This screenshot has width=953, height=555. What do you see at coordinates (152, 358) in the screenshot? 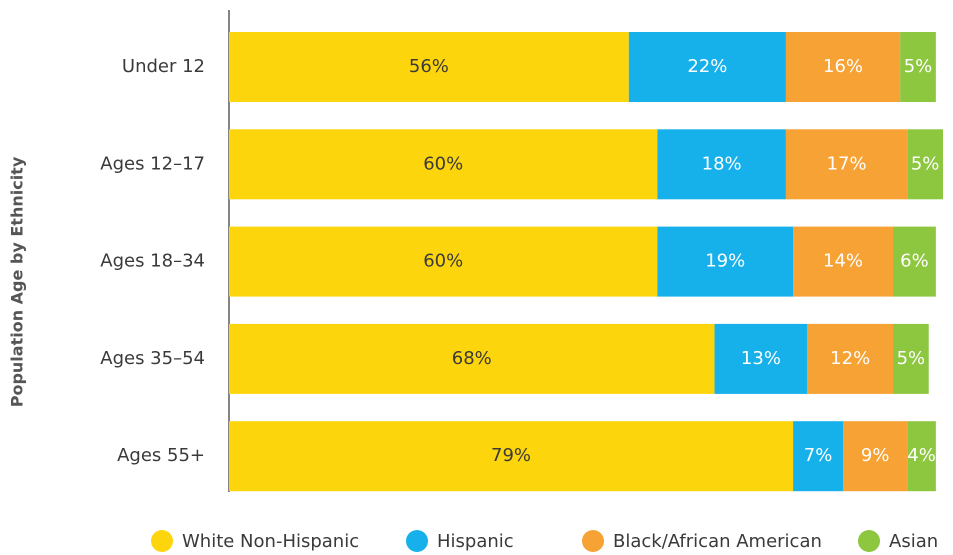
I see `y-tick-label: Ages 35–54` at bounding box center [152, 358].